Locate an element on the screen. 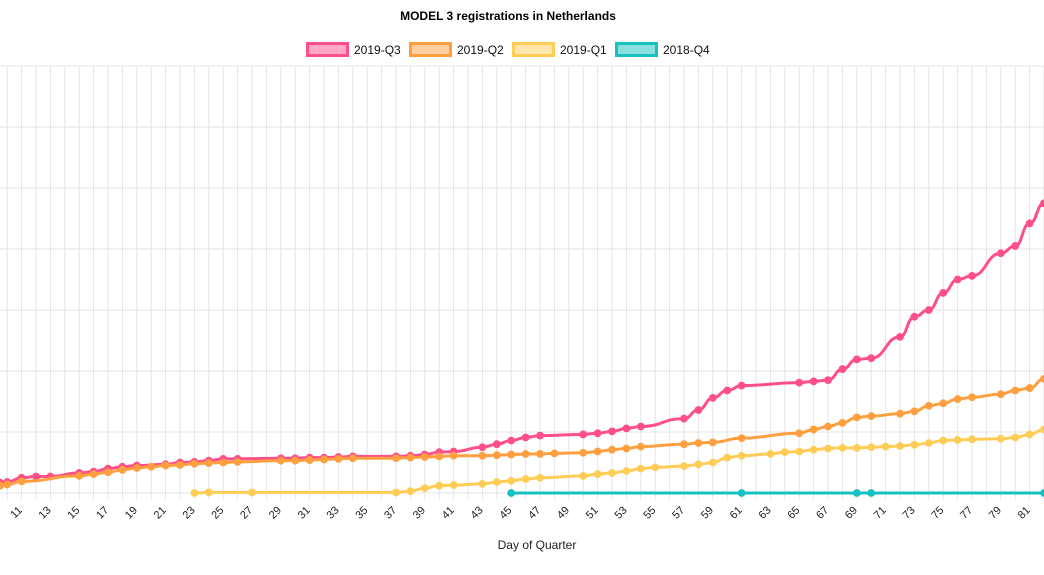 The image size is (1044, 575). x-tick-label: 65 is located at coordinates (793, 512).